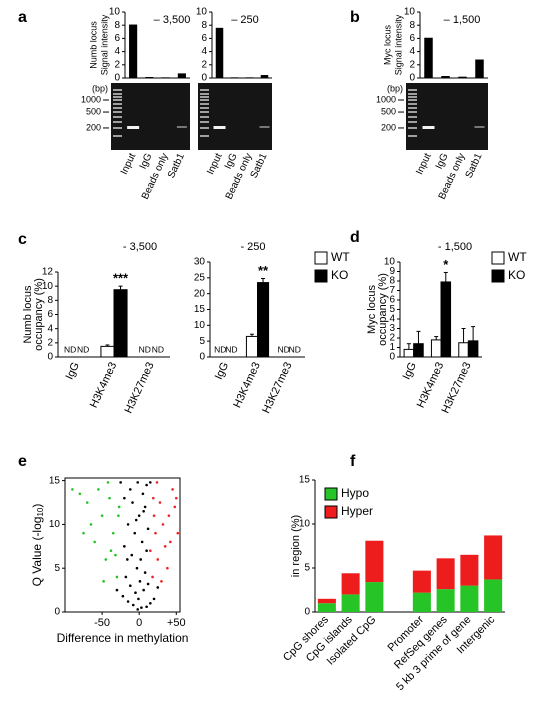 This screenshot has height=712, width=553. I want to click on panel-label: a, so click(22, 17).